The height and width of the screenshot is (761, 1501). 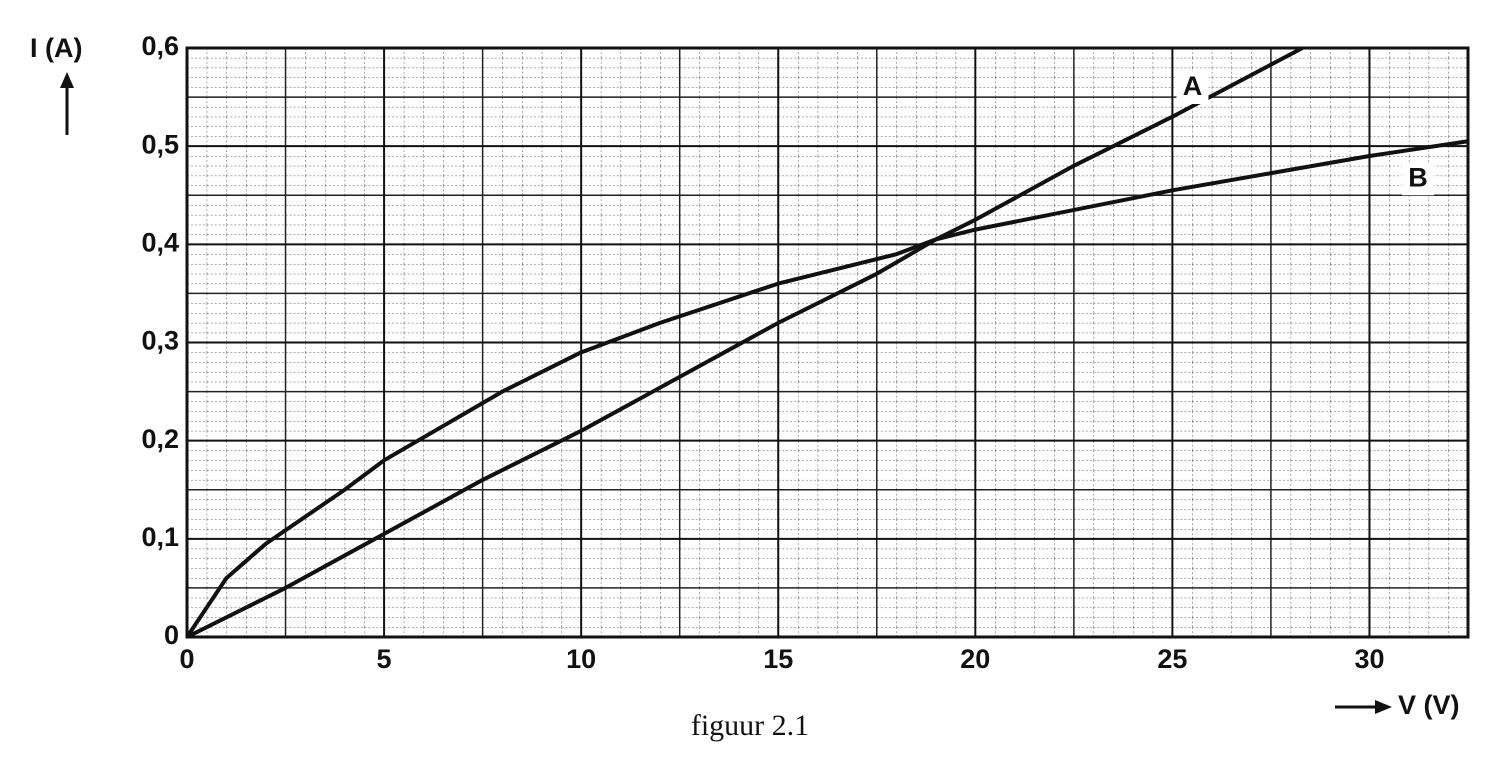 I want to click on x-arrow-head, so click(x=1383, y=707).